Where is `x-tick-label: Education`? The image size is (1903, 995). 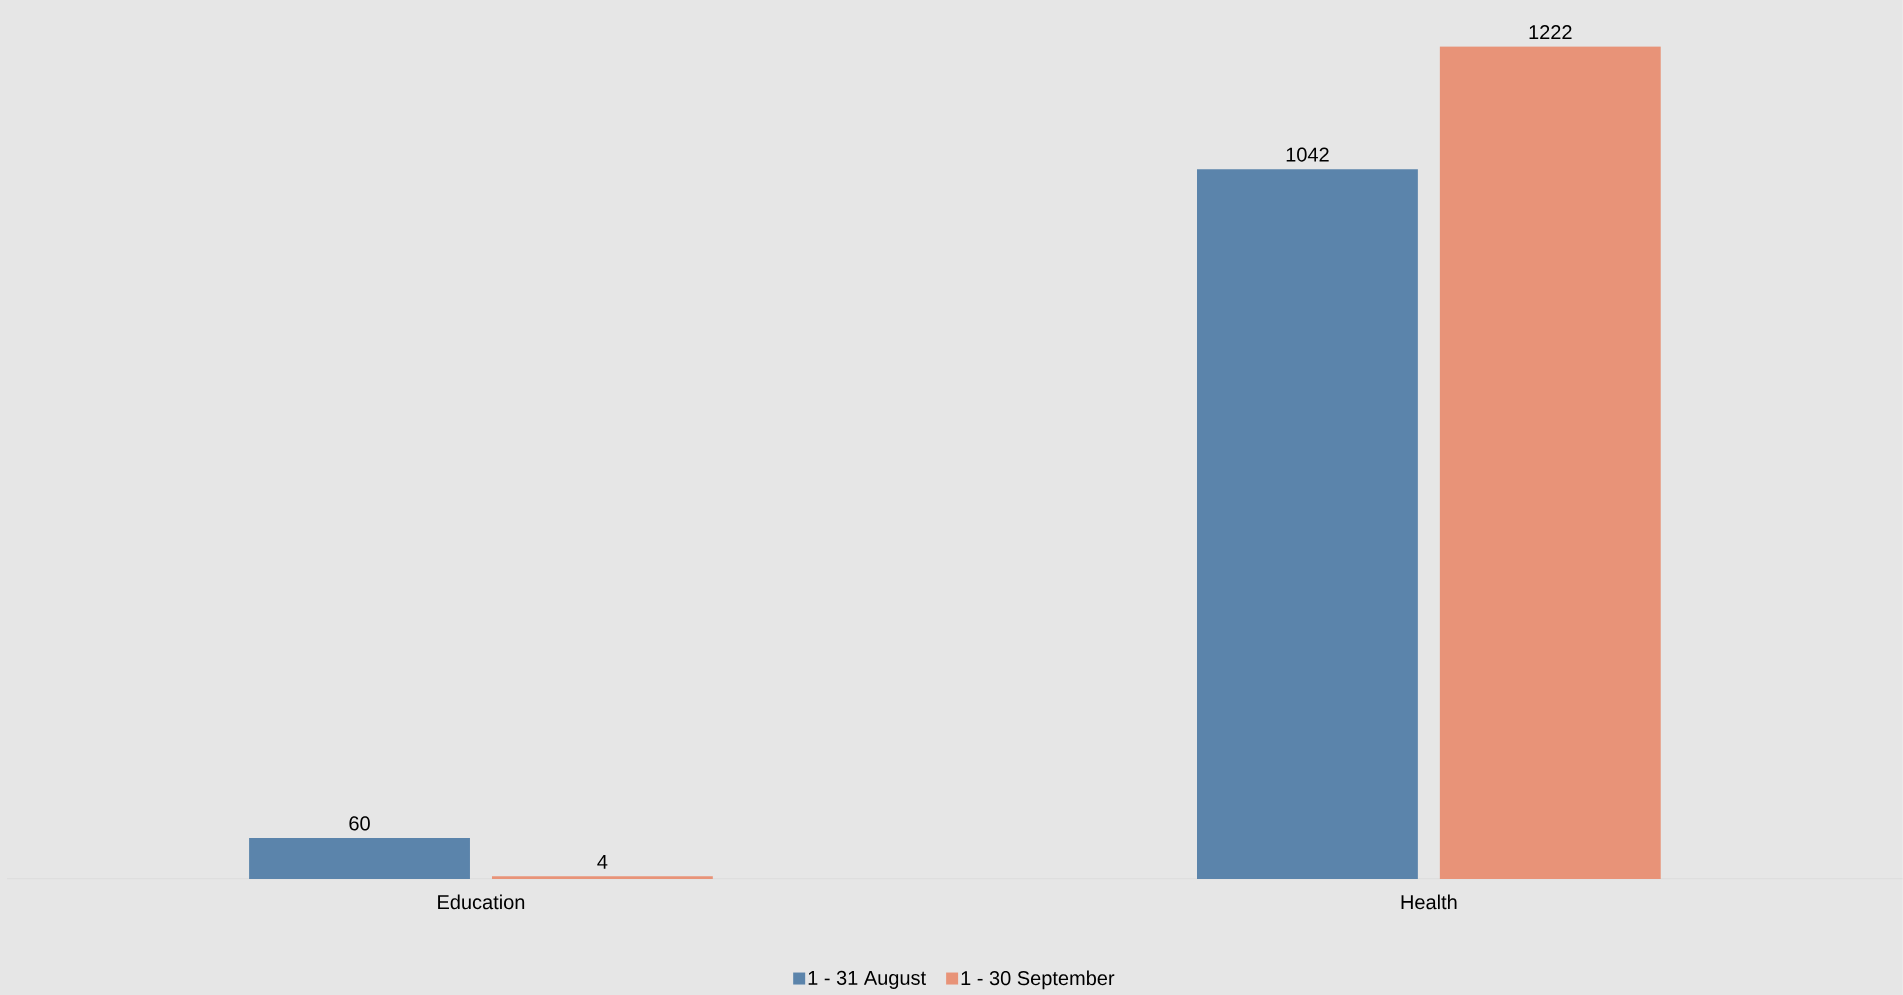
x-tick-label: Education is located at coordinates (481, 902).